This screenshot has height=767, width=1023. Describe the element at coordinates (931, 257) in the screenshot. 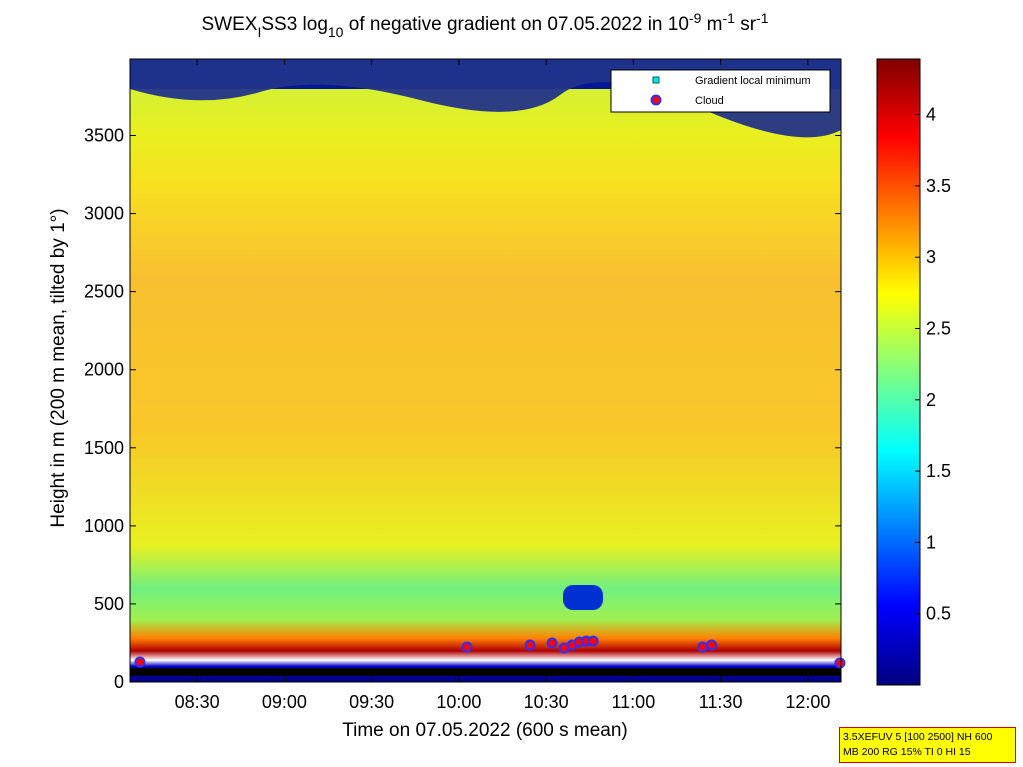

I see `colorbar-tick-label: 3` at that location.